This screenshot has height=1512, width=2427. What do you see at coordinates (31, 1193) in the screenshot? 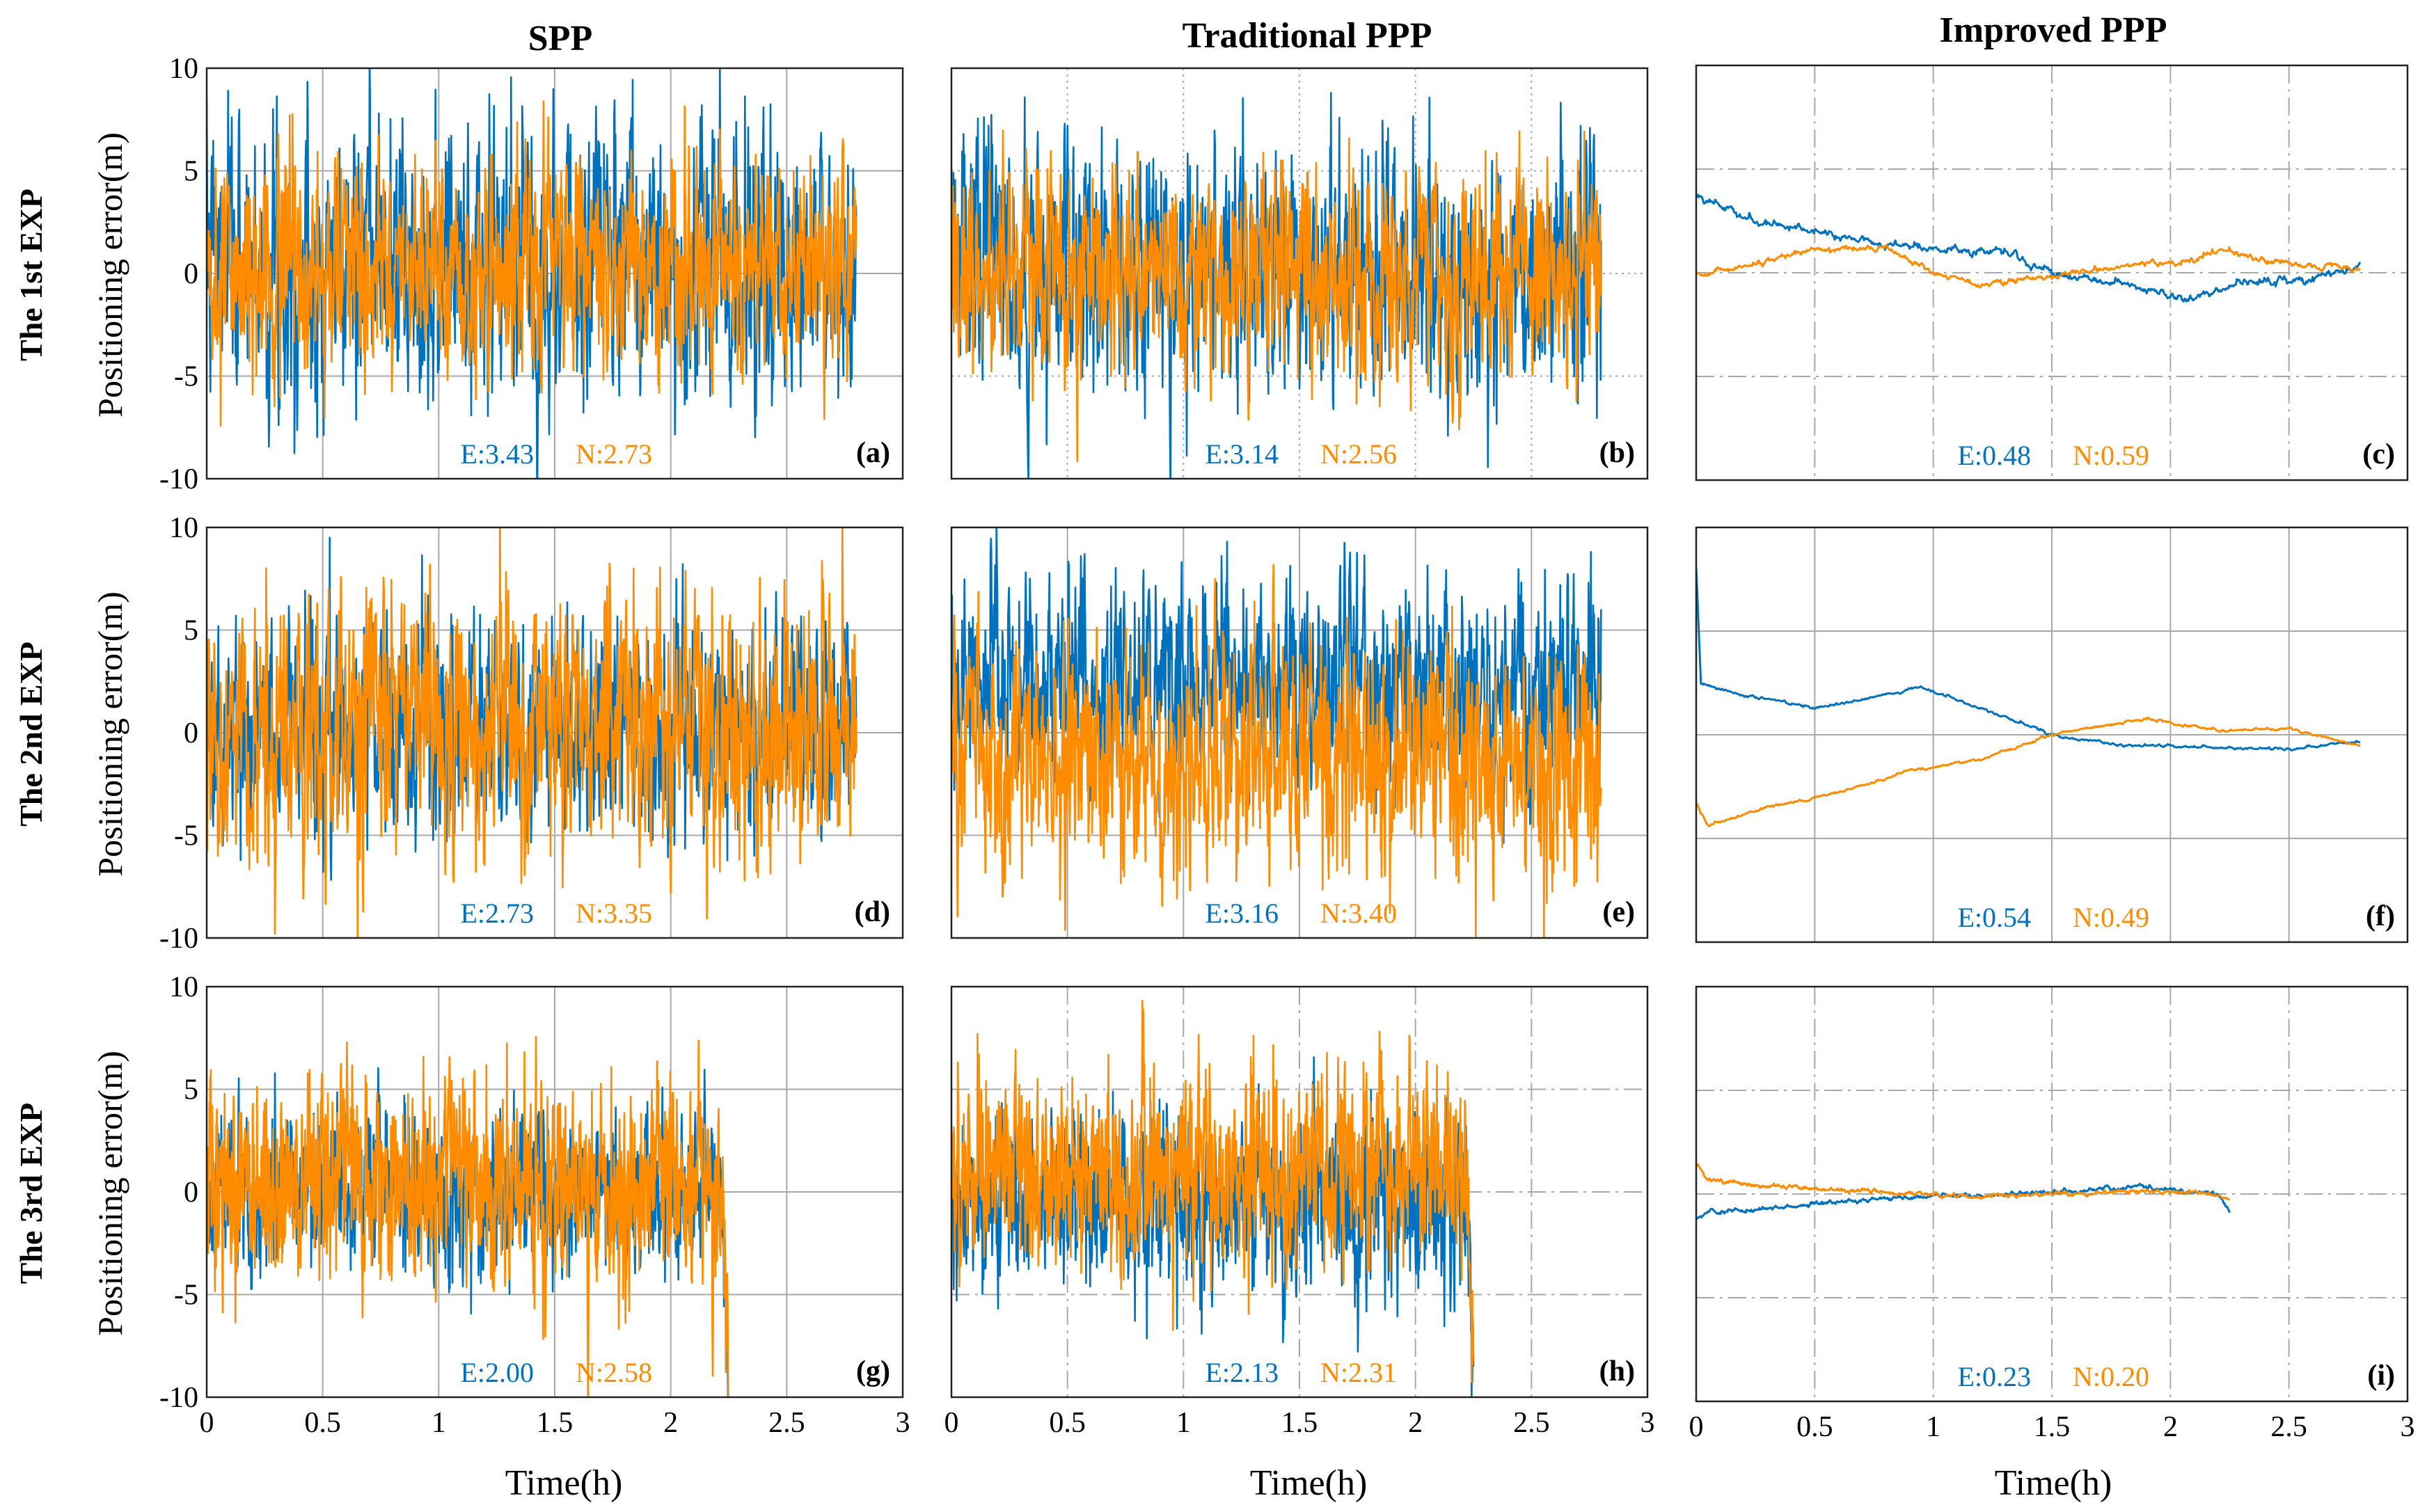
I see `row-title-3rd-exp: The 3rd EXP` at bounding box center [31, 1193].